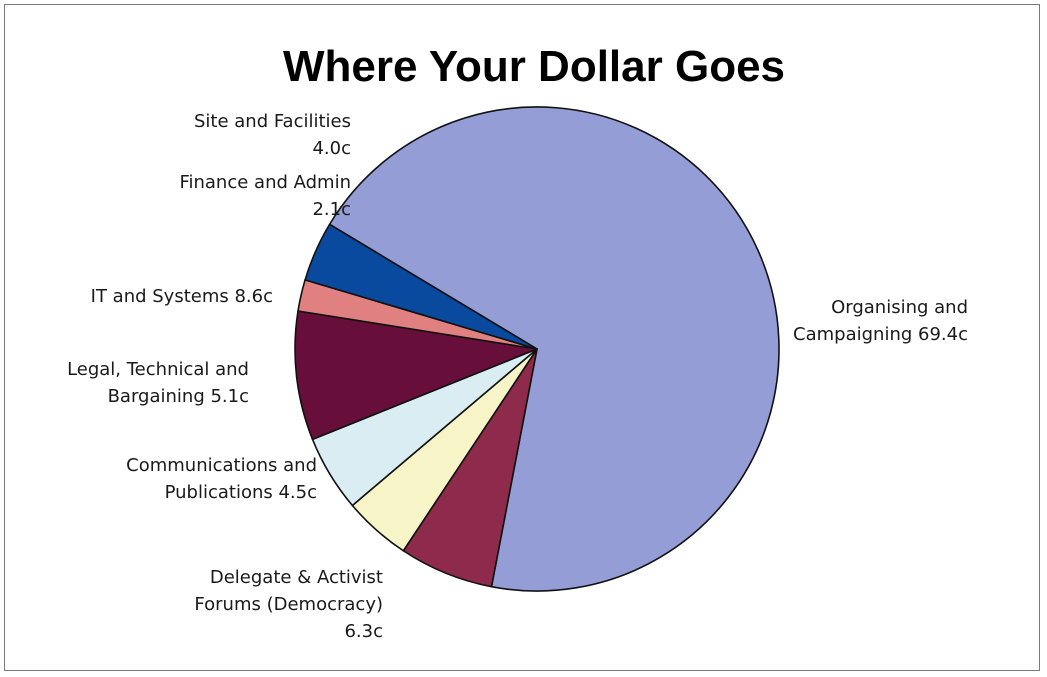 The image size is (1047, 677). Describe the element at coordinates (158, 369) in the screenshot. I see `slice-label-line: Legal, Technical and` at that location.